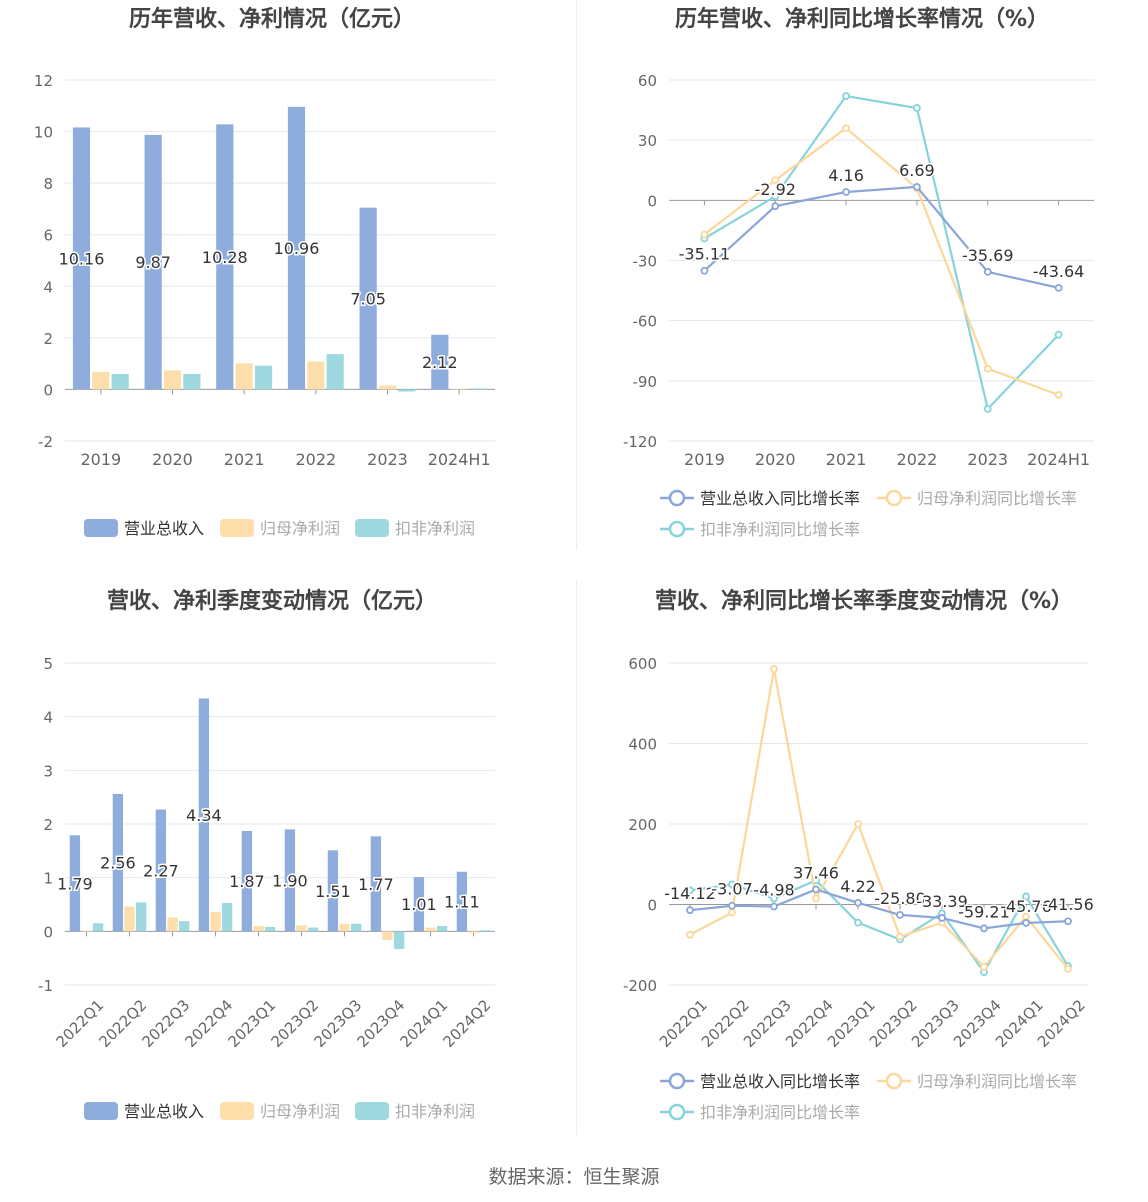  I want to click on point-2022-s2, so click(917, 108).